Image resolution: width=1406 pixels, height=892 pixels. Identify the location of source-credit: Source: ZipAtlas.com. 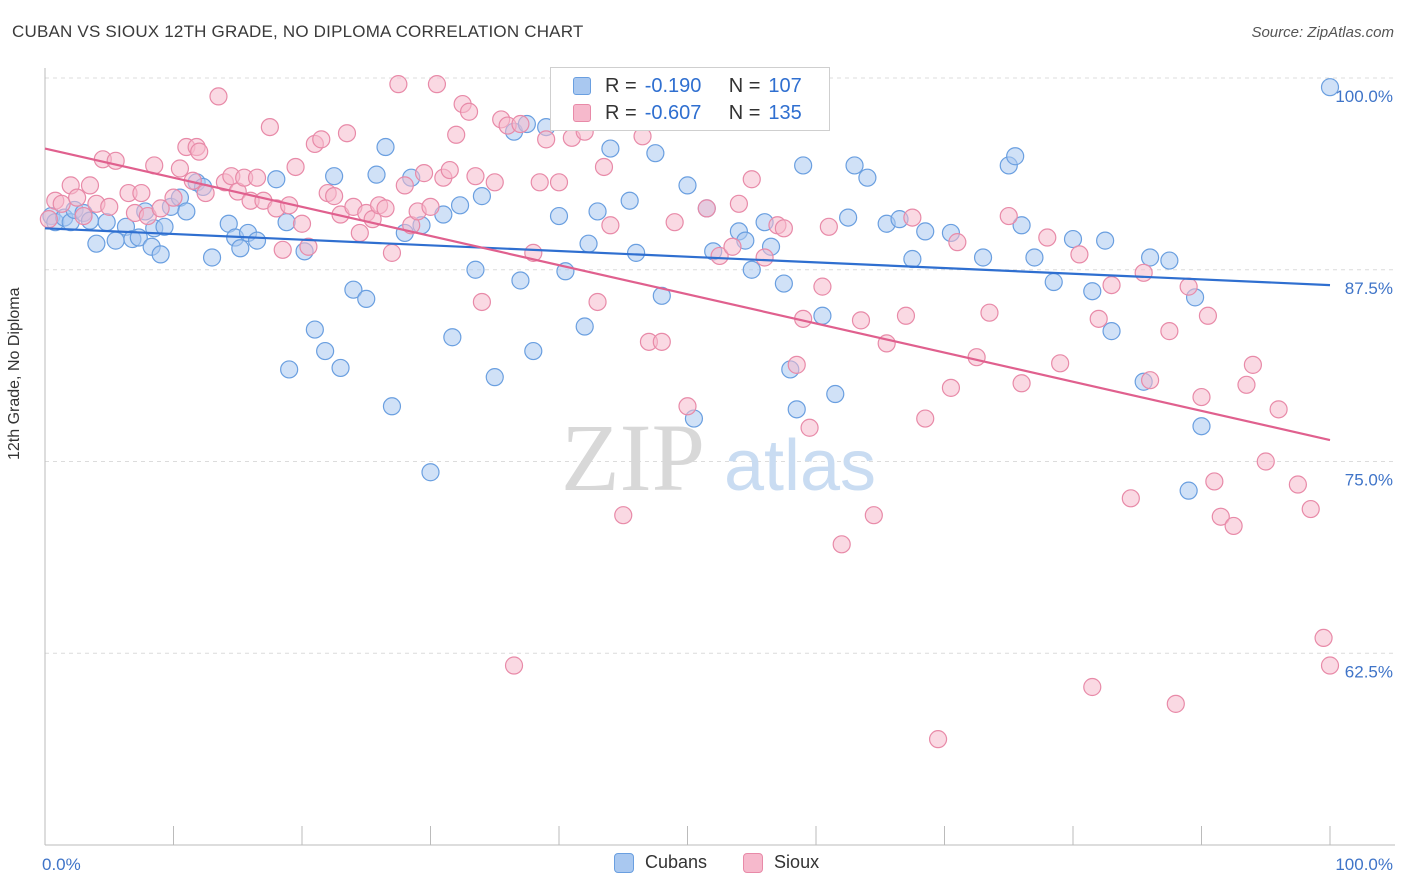
(1322, 32).